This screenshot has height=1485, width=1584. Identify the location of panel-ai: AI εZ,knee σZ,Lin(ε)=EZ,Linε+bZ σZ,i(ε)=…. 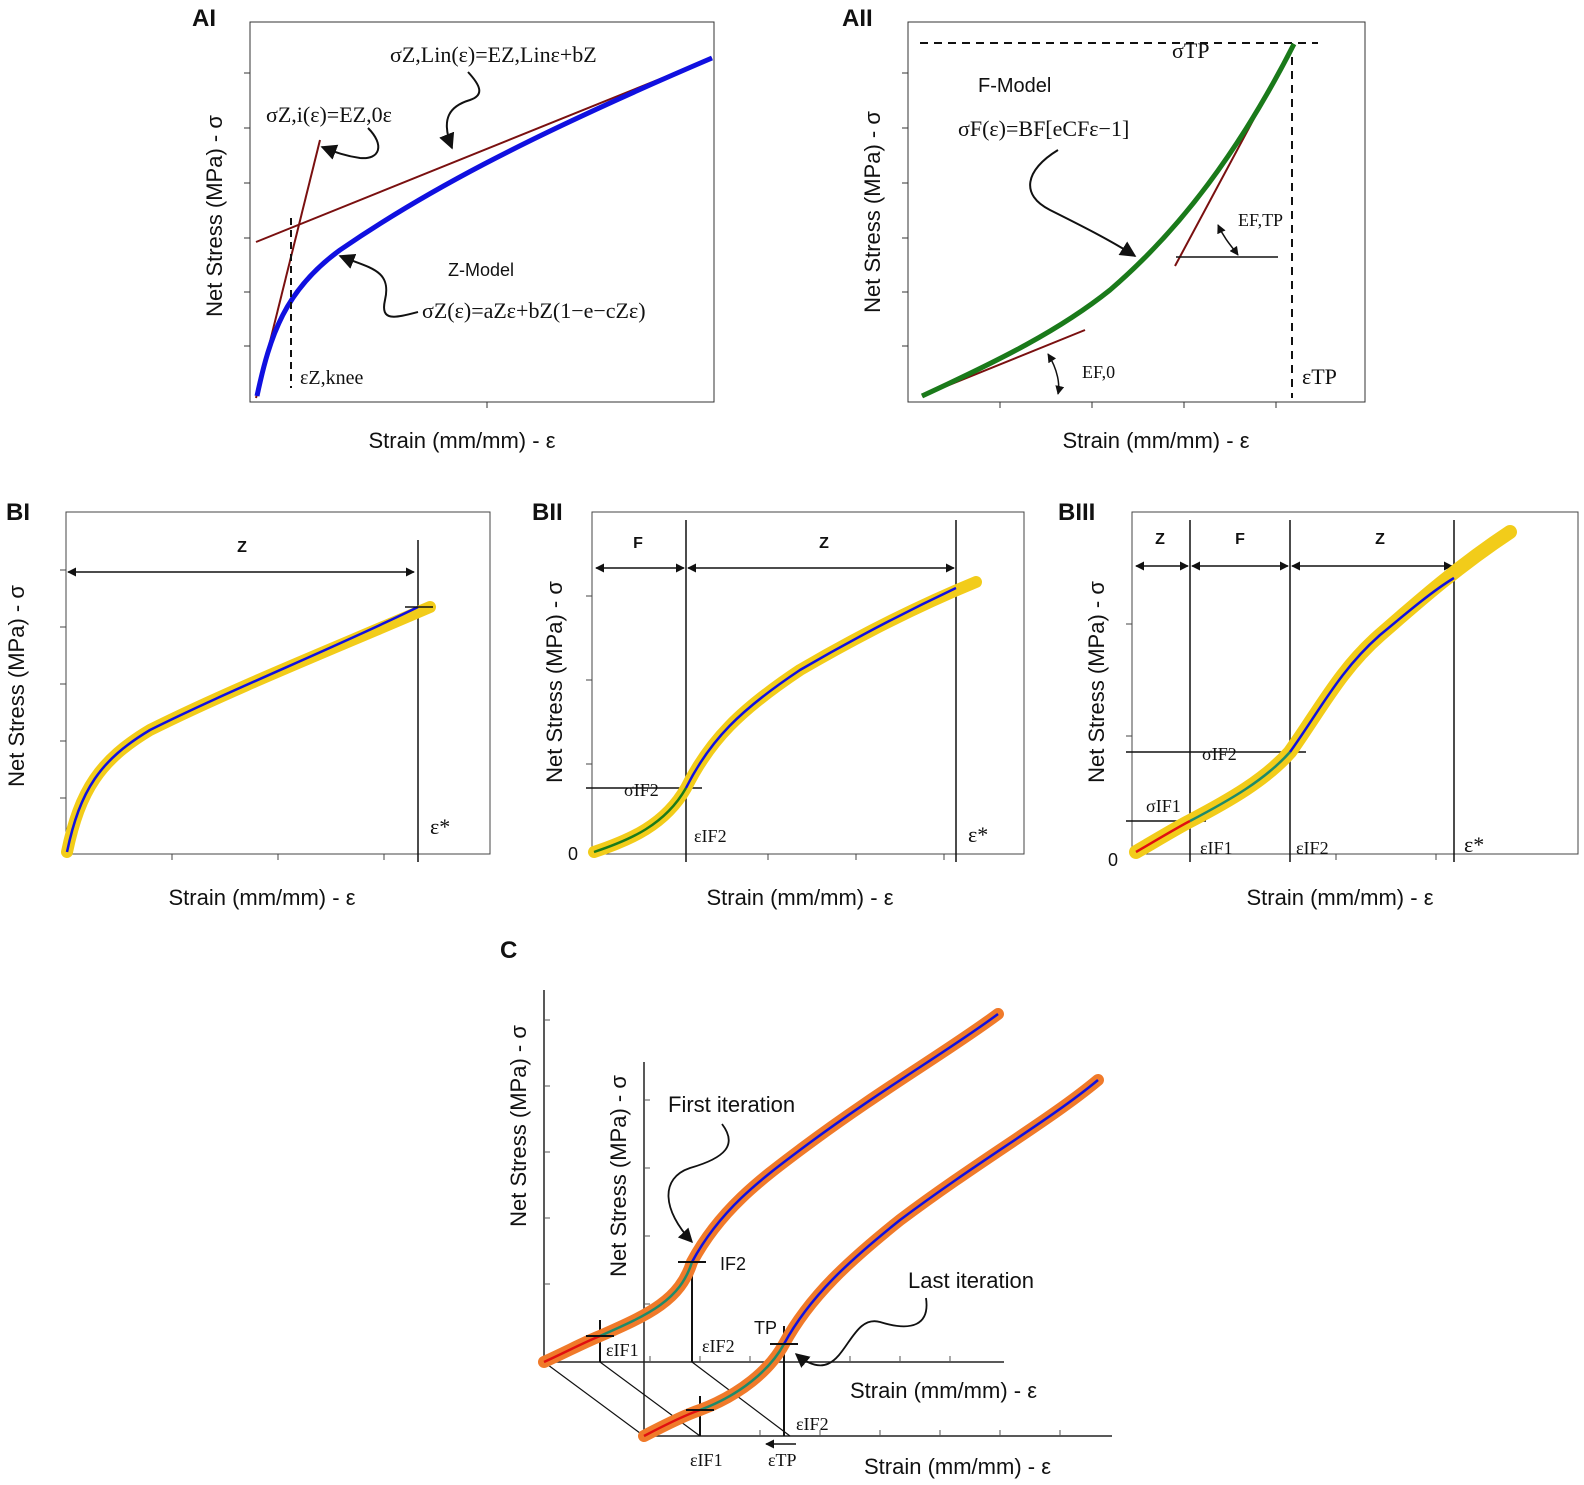
(453, 229).